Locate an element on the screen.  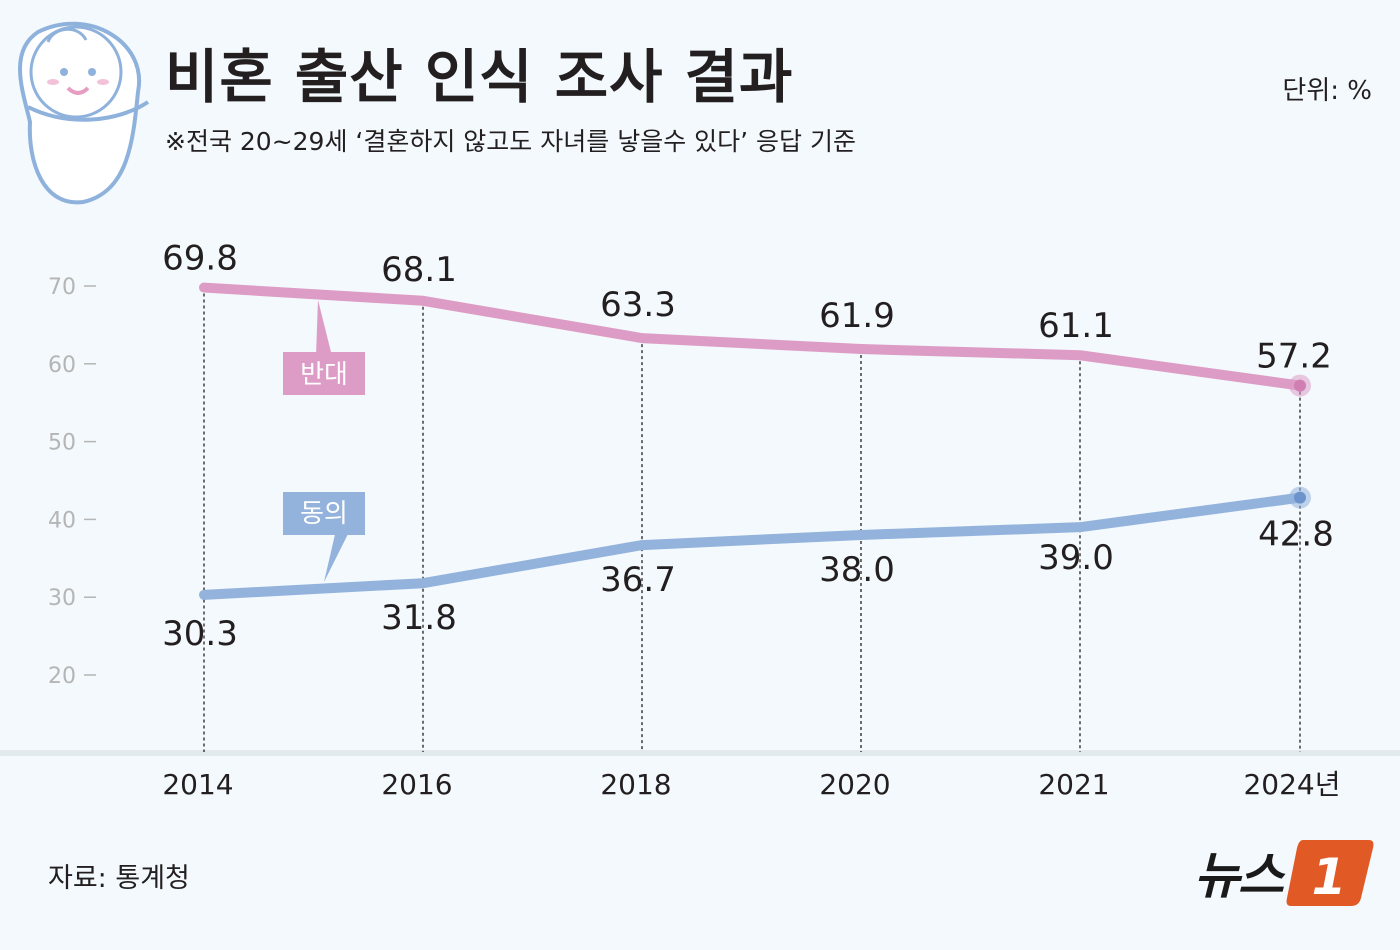
y-tick-label-60: 60 is located at coordinates (62, 365).